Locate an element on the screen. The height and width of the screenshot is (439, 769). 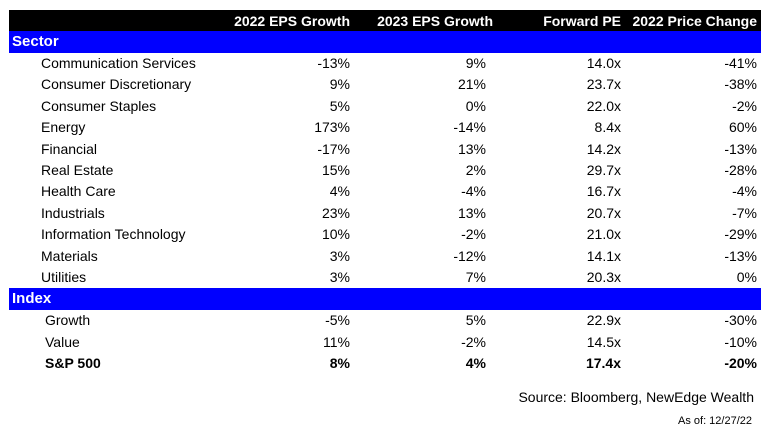
table-cell: 8% is located at coordinates (339, 363).